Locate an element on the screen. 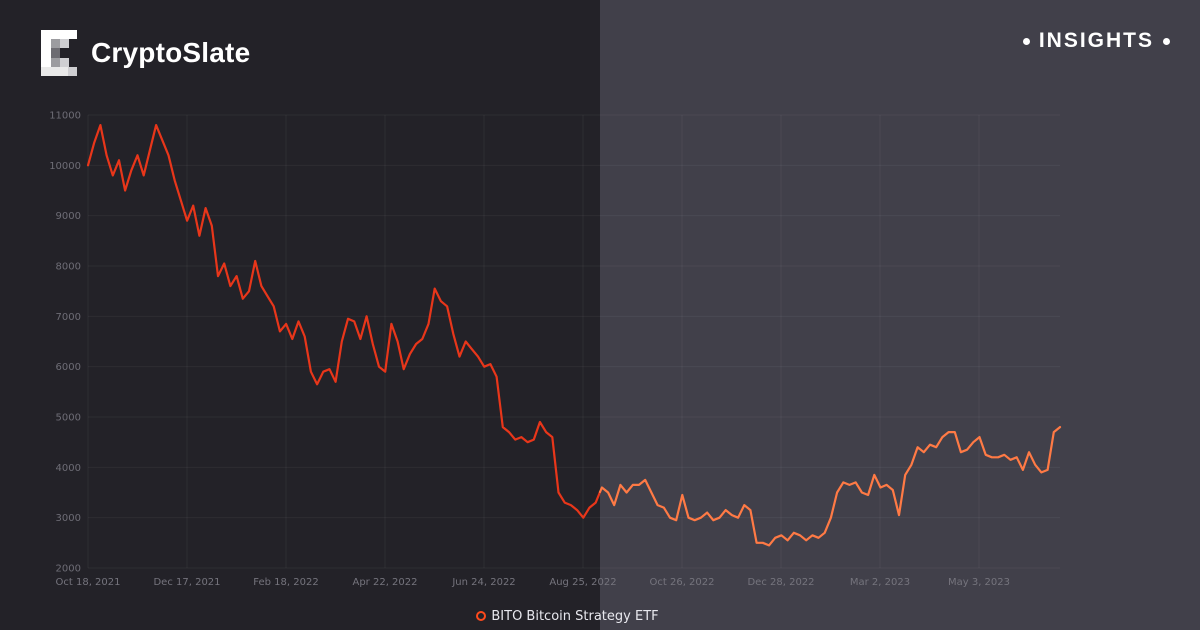 The image size is (1200, 630). dot-left is located at coordinates (1026, 41).